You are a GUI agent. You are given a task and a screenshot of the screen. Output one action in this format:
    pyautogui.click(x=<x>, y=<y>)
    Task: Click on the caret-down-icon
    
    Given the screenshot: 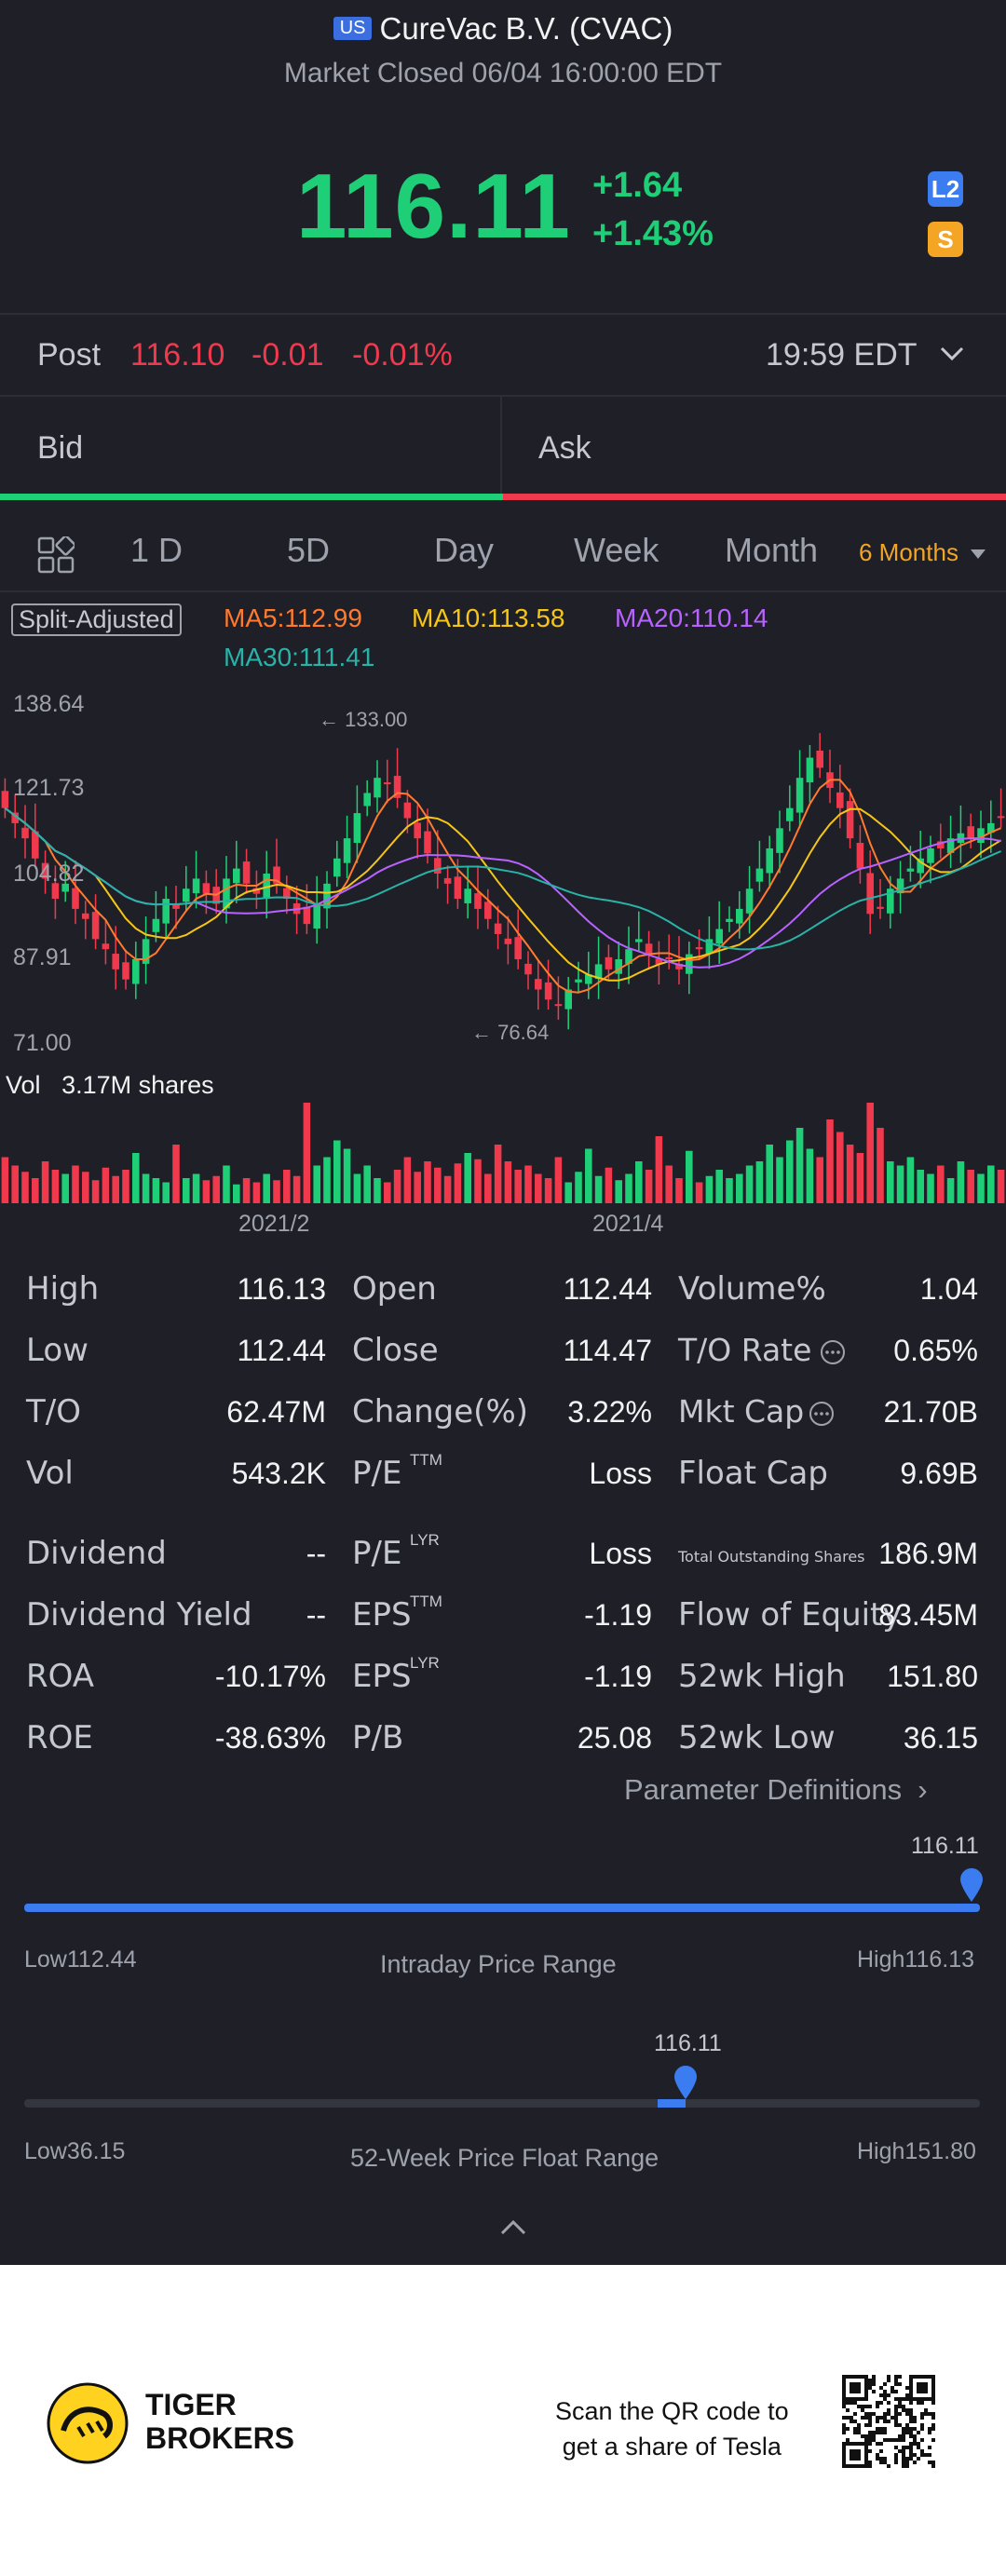 What is the action you would take?
    pyautogui.click(x=978, y=554)
    